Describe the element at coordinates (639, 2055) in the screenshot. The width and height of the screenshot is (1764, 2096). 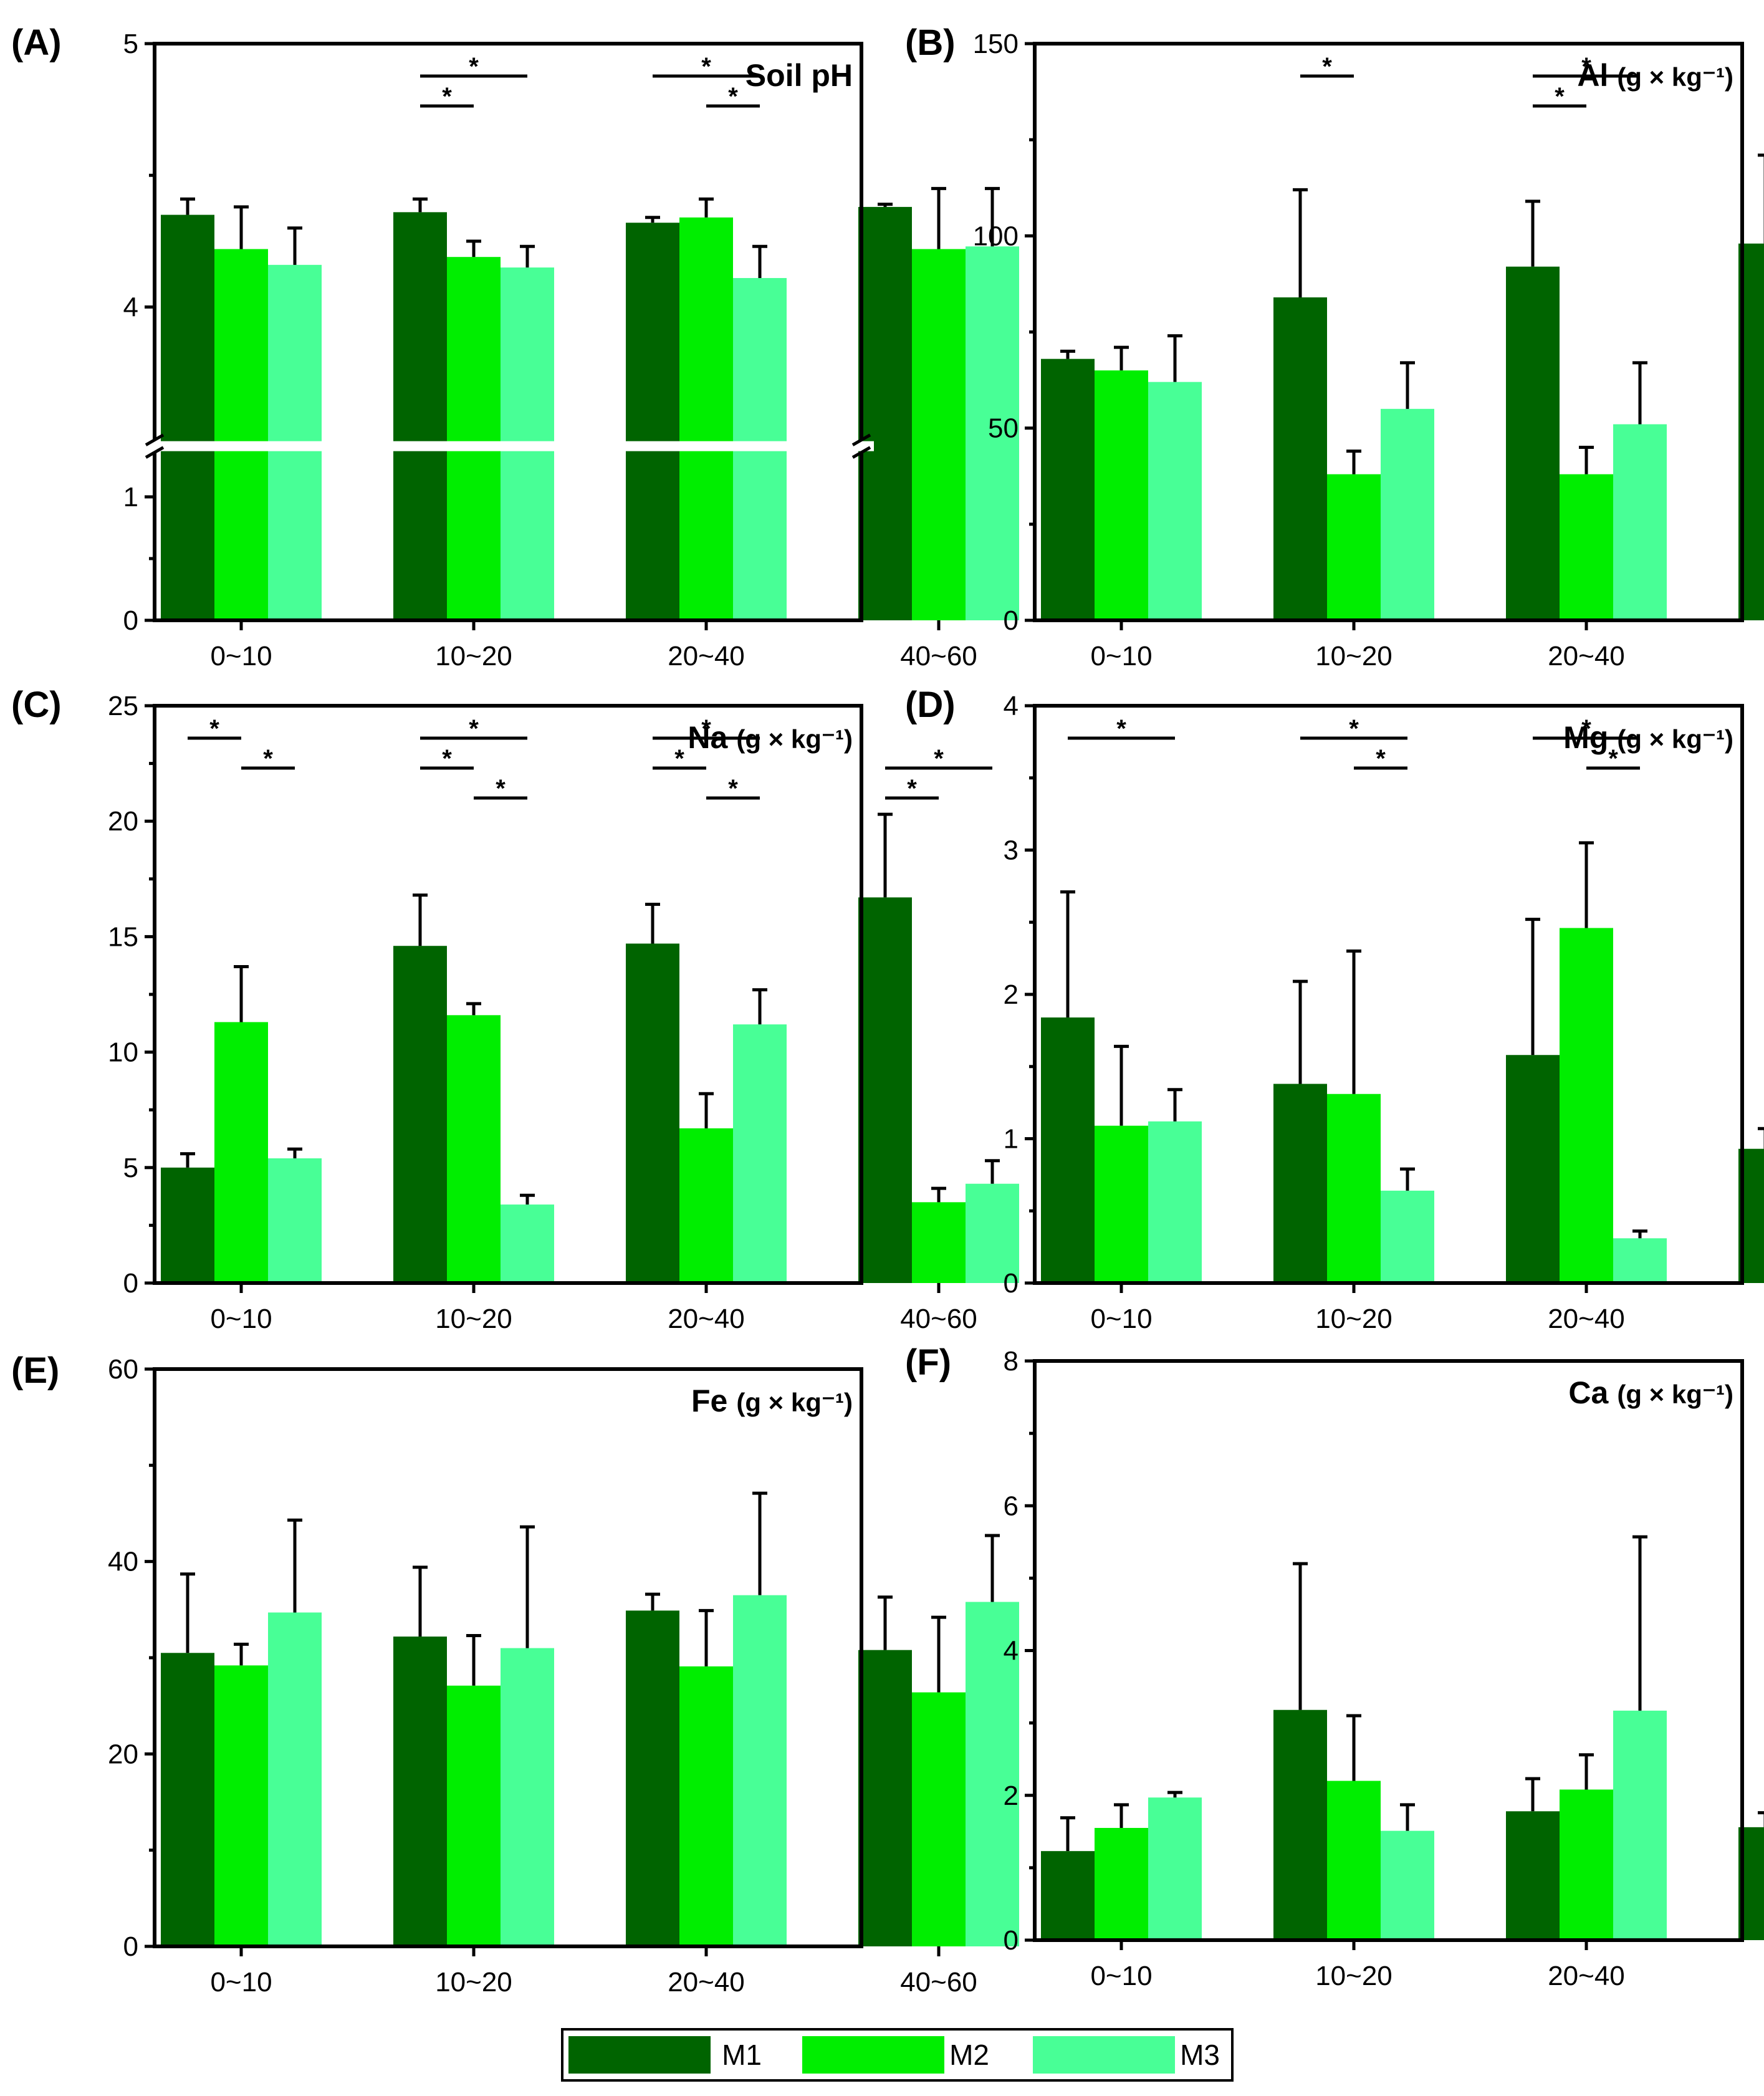
I see `legend-swatch-m1` at that location.